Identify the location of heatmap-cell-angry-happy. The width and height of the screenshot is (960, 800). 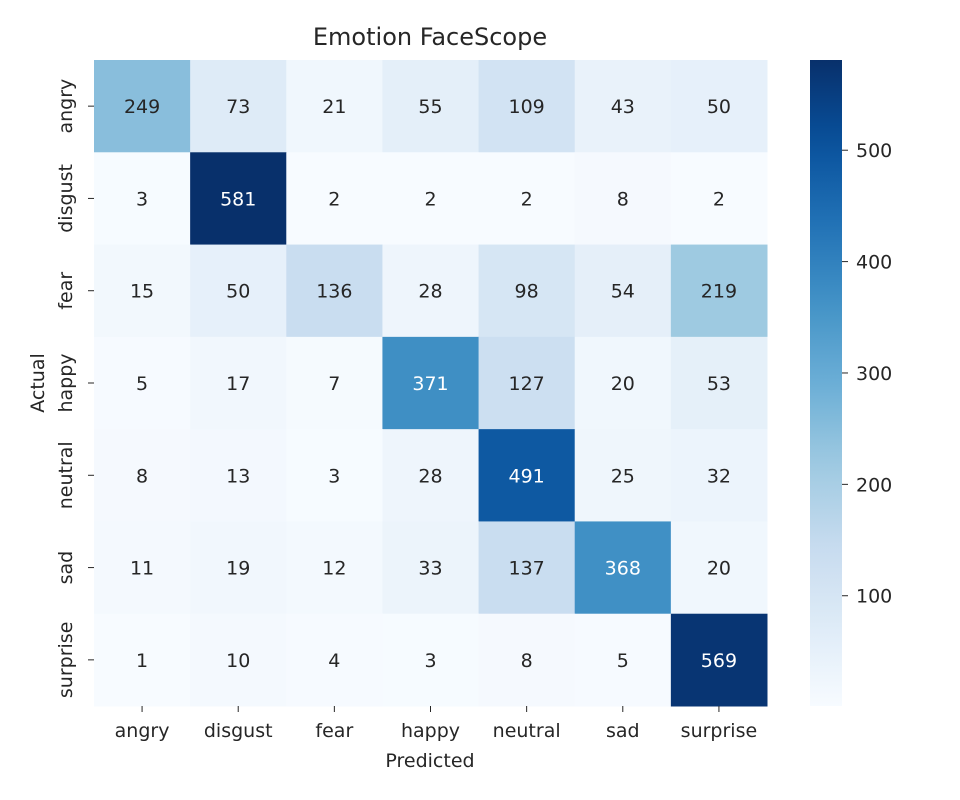
(431, 106).